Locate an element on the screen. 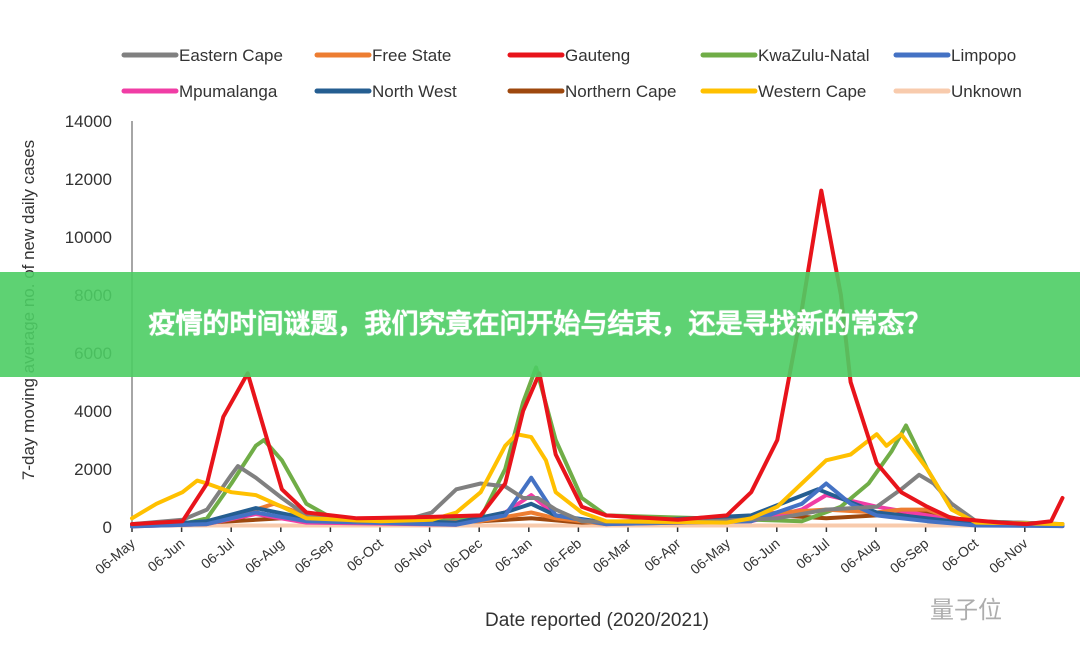  series-line-limpopo is located at coordinates (597, 502).